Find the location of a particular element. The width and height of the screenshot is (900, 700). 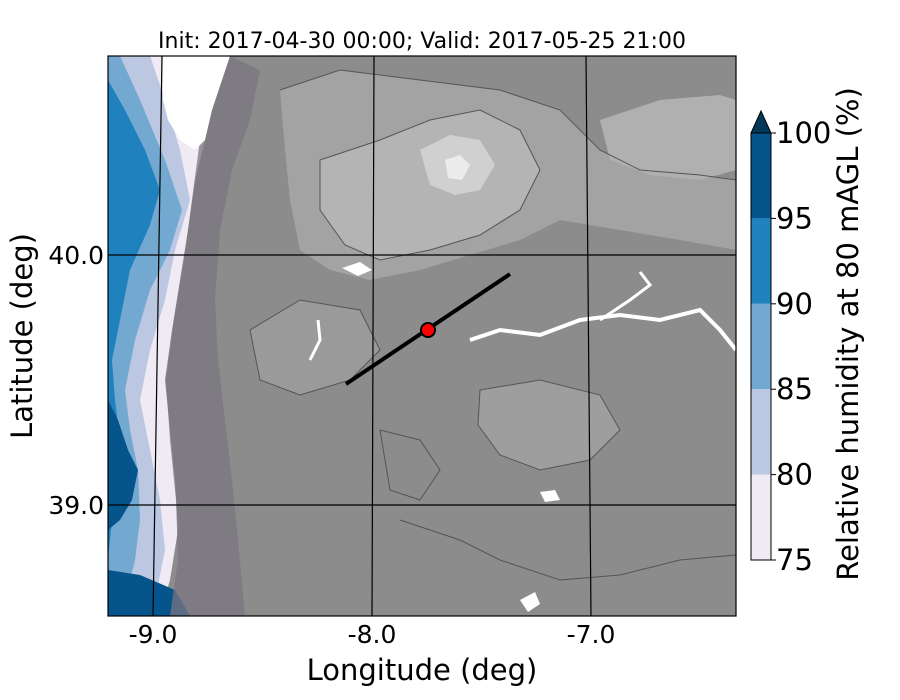

x-tick-label: -8.0 is located at coordinates (372, 634).